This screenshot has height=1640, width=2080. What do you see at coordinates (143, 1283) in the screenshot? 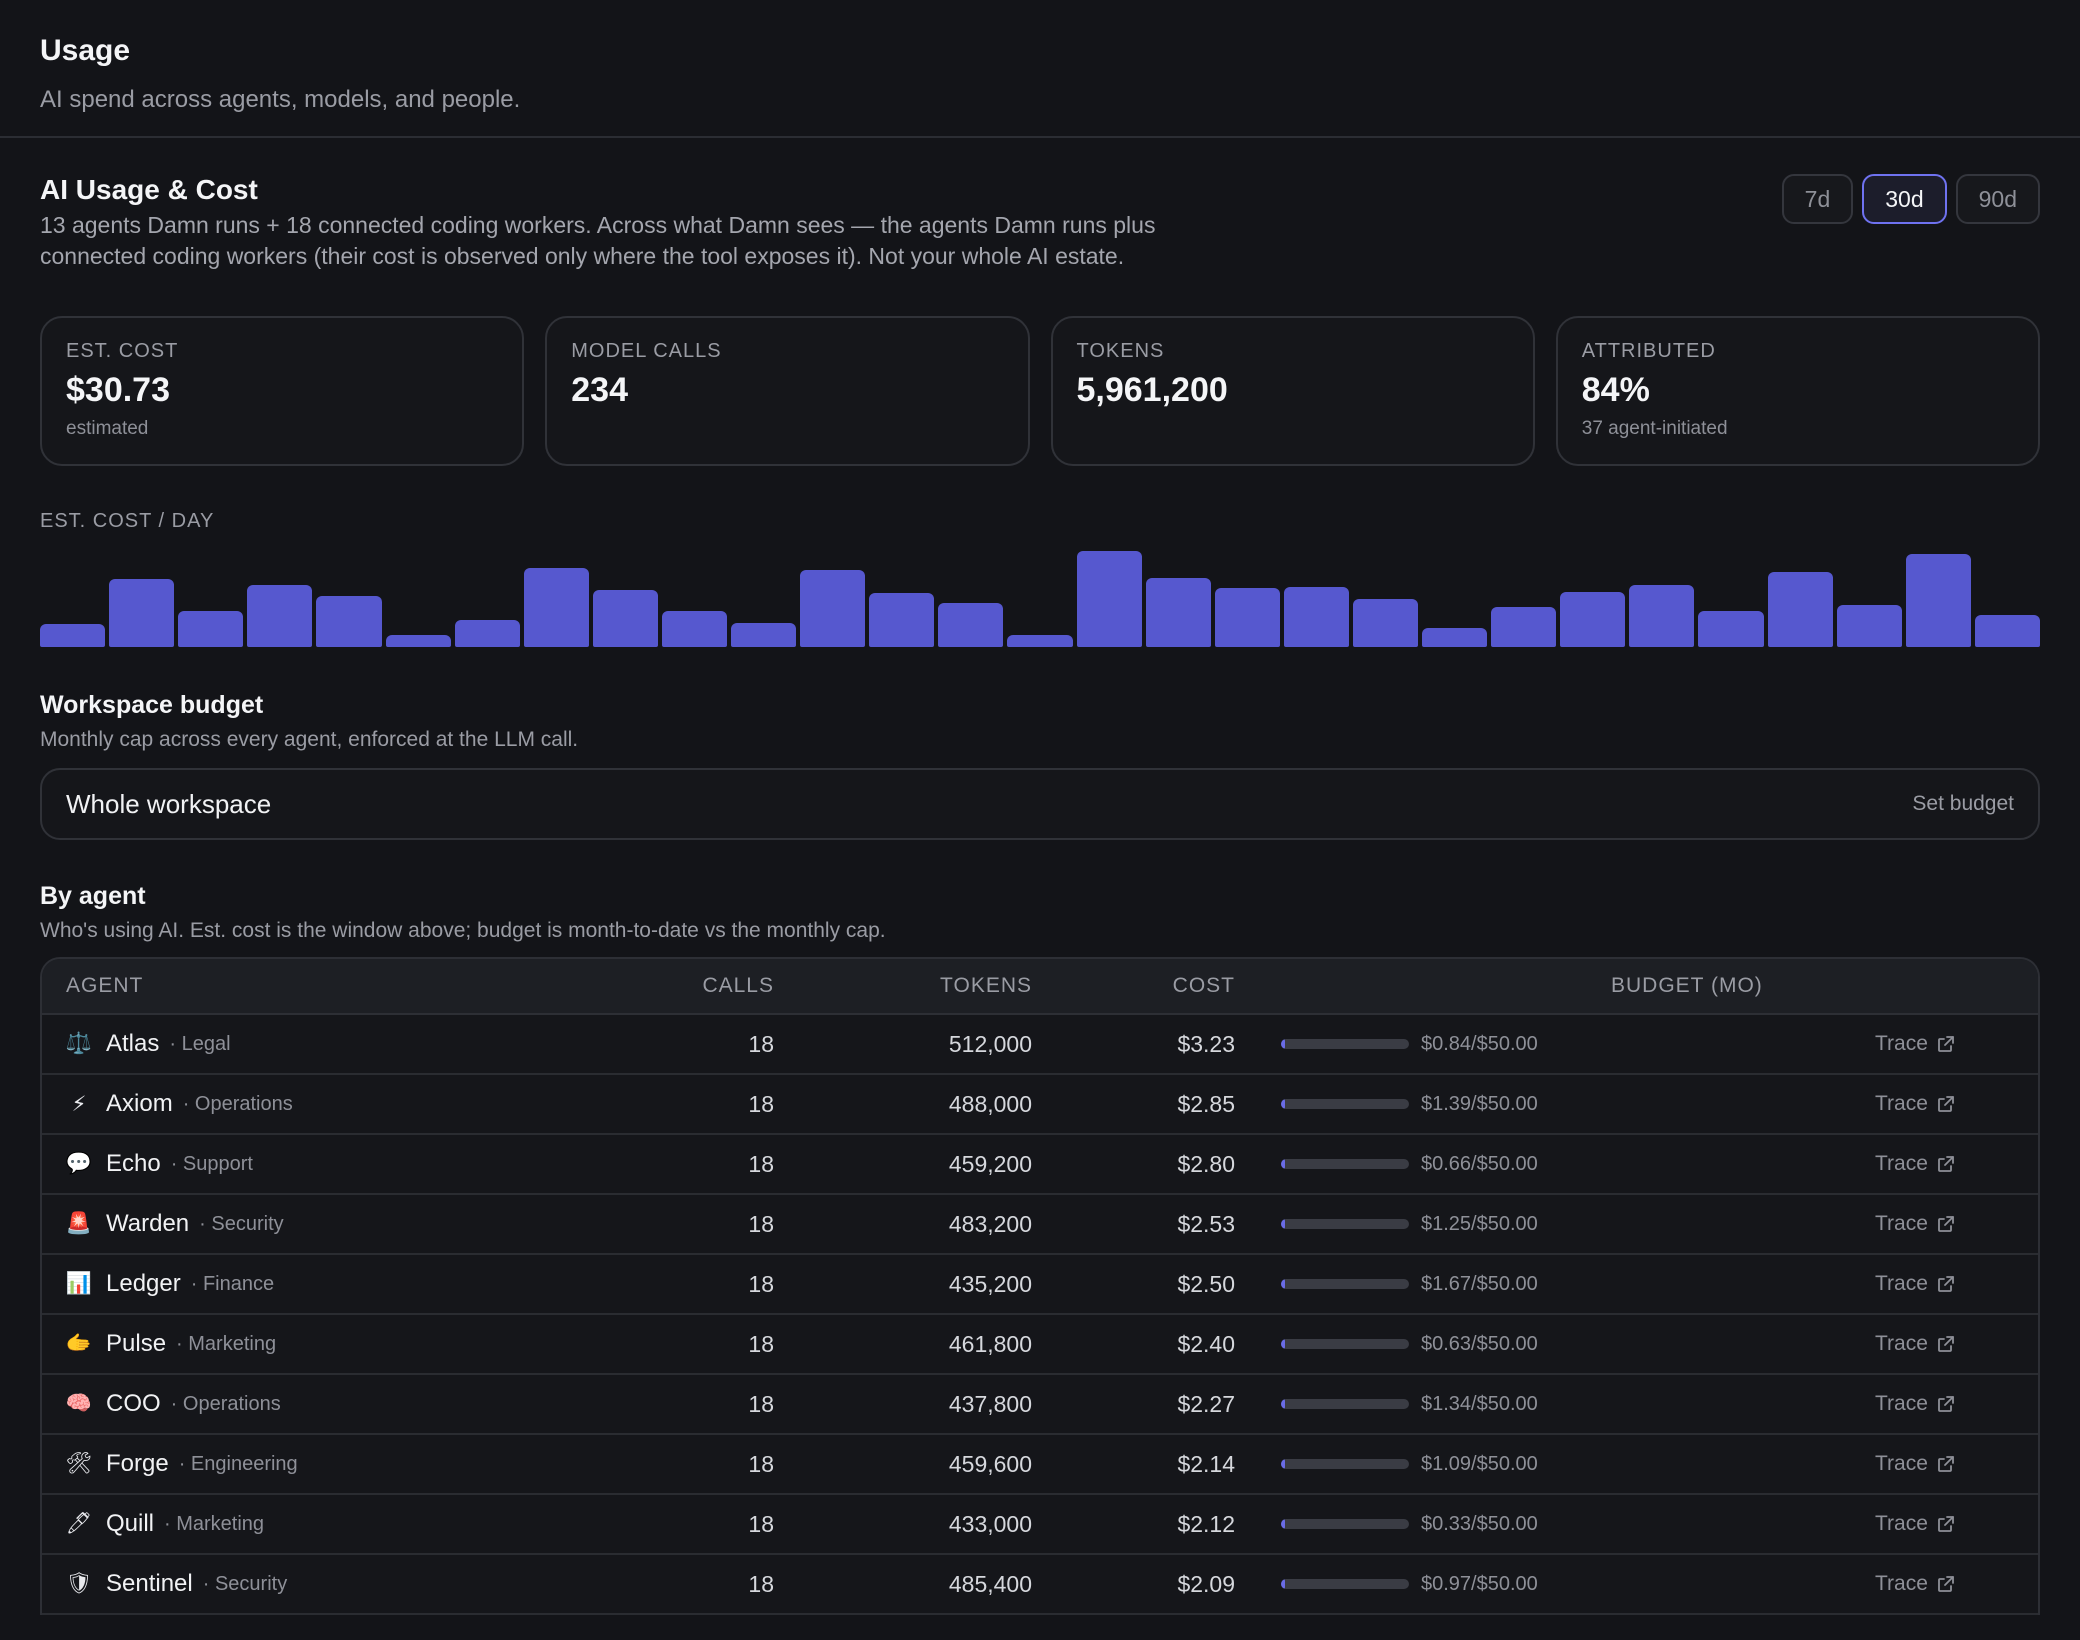
I see `agent-name: Ledger` at bounding box center [143, 1283].